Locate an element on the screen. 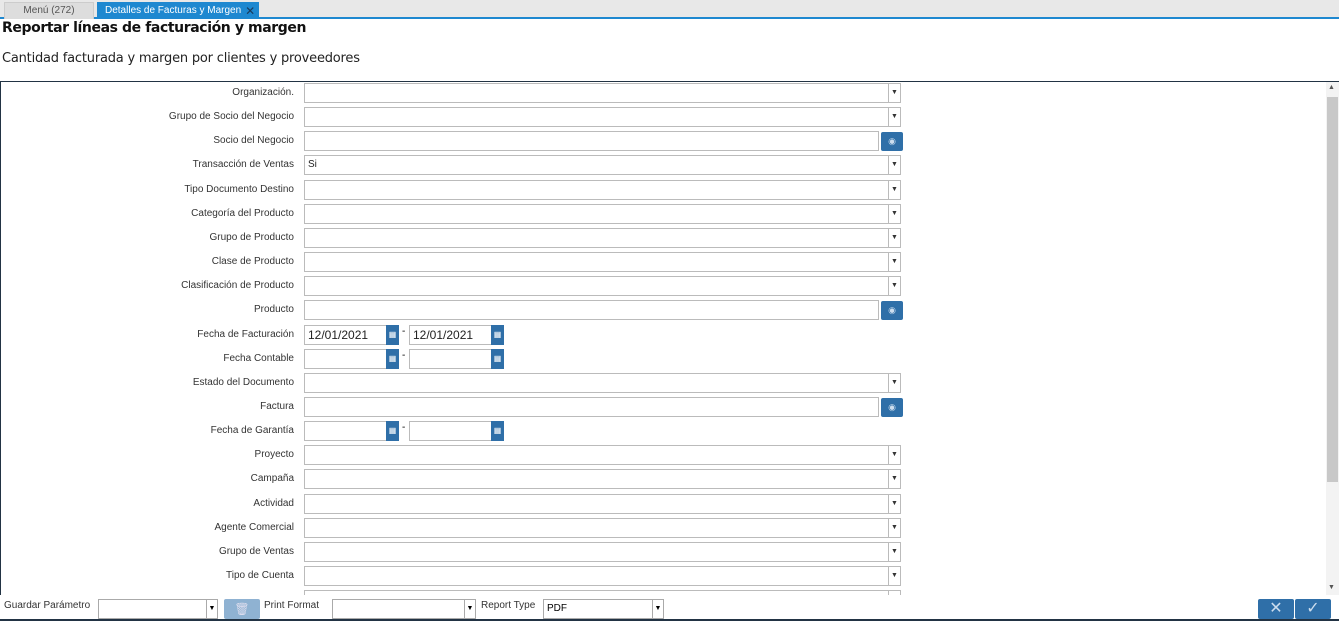 Image resolution: width=1339 pixels, height=621 pixels. field-row: Categoría del Producto ▼ is located at coordinates (452, 215).